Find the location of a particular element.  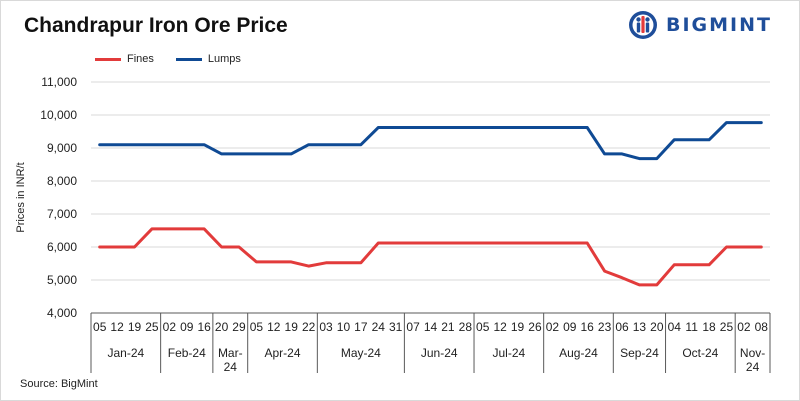

month-label: Mar-24 is located at coordinates (230, 360).